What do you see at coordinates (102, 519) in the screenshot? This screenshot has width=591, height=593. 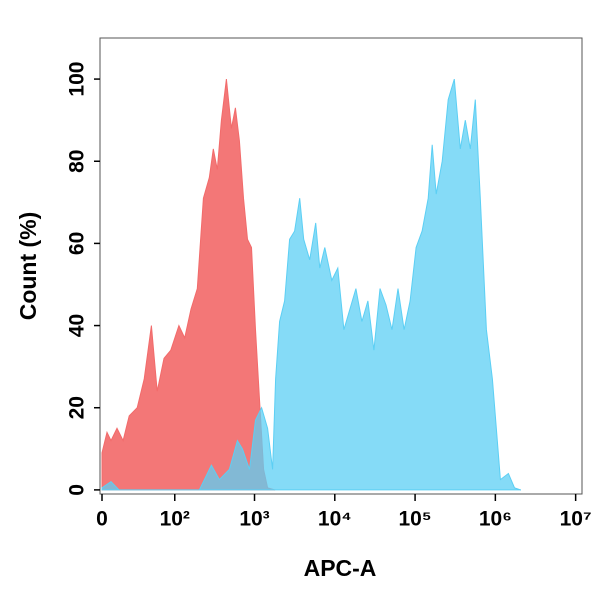 I see `x-tick-label: 0` at bounding box center [102, 519].